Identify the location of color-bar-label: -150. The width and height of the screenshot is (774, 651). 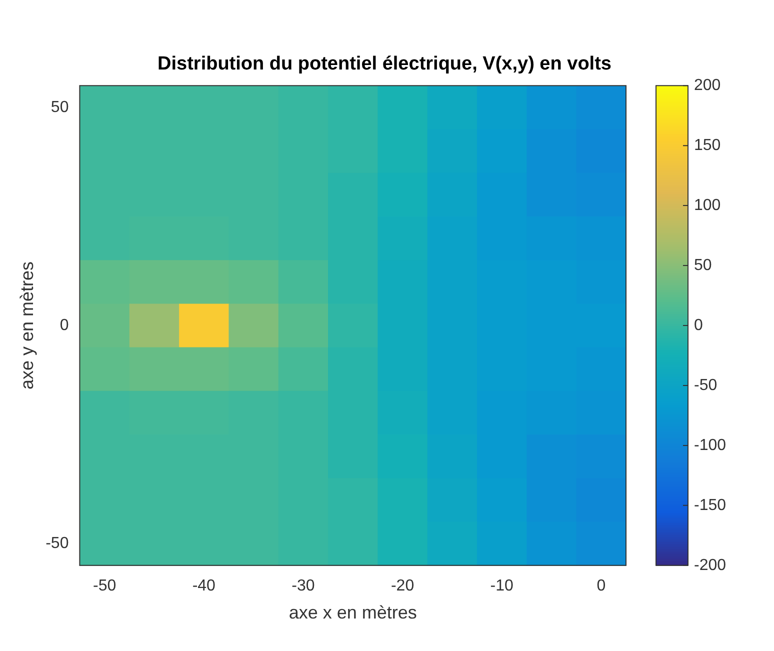
(710, 505).